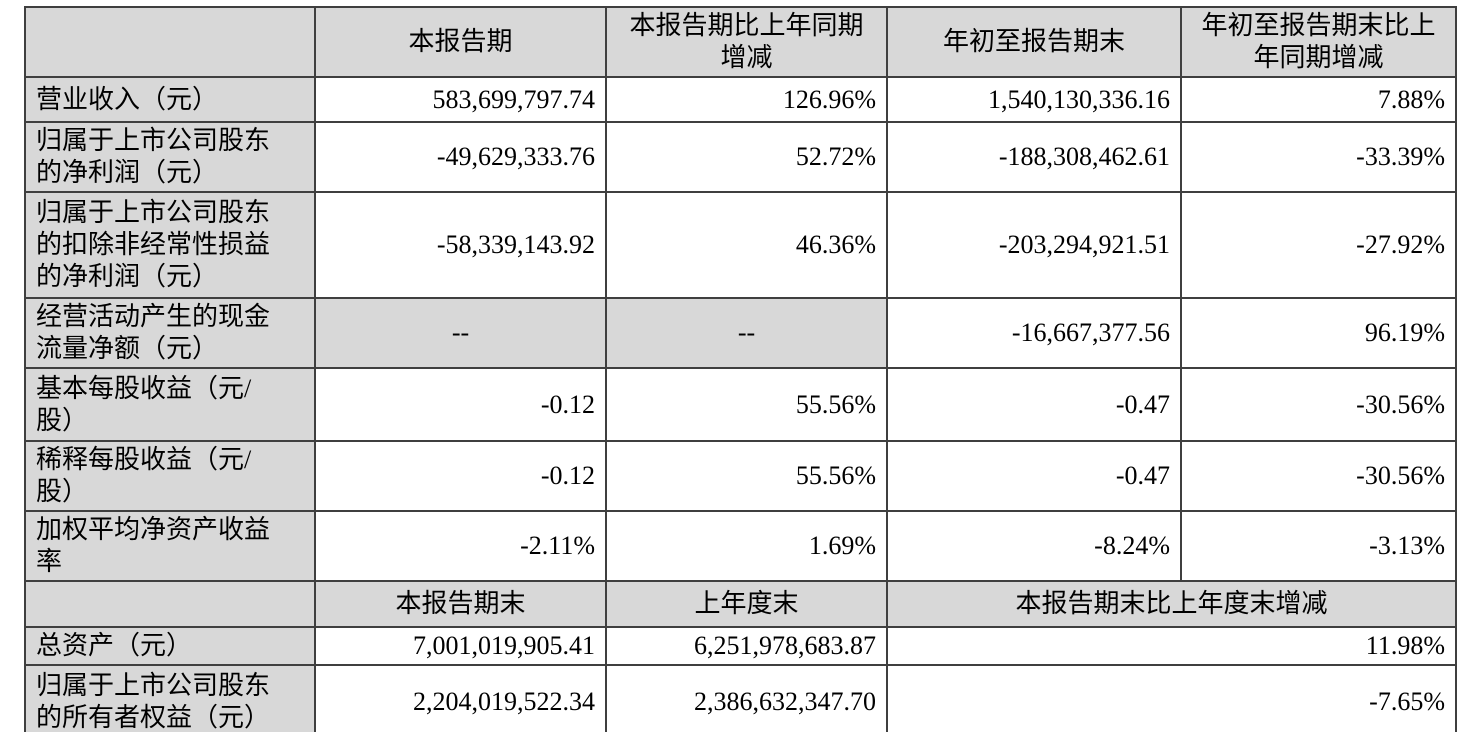  I want to click on value-cell: -58,339,143.92, so click(460, 245).